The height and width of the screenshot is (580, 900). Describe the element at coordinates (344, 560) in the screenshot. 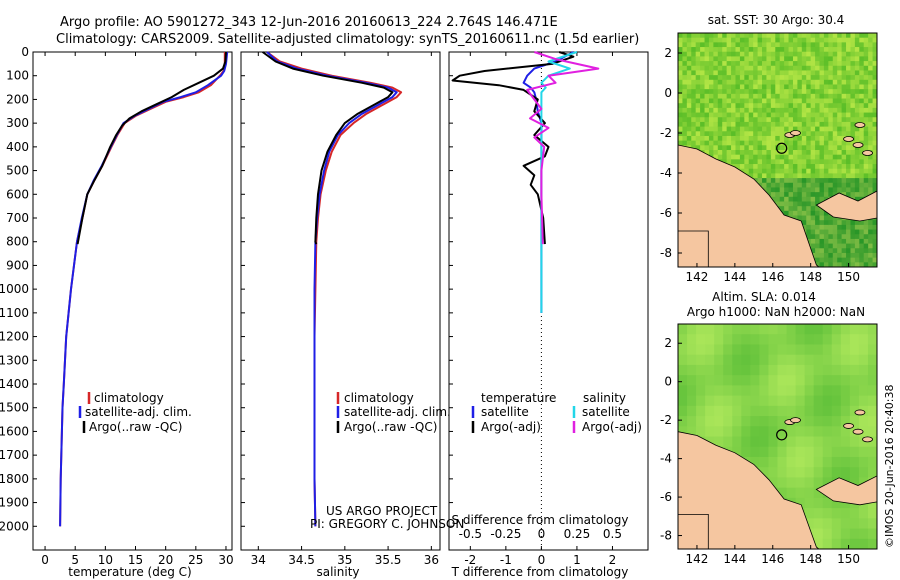

I see `x-tick-label: 35` at that location.